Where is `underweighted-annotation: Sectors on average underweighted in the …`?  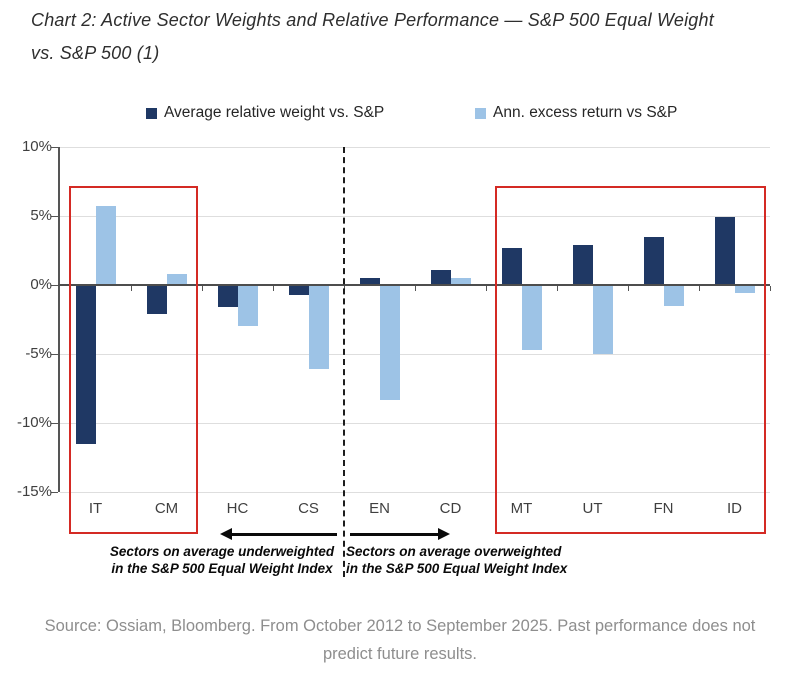 underweighted-annotation: Sectors on average underweighted in the … is located at coordinates (222, 560).